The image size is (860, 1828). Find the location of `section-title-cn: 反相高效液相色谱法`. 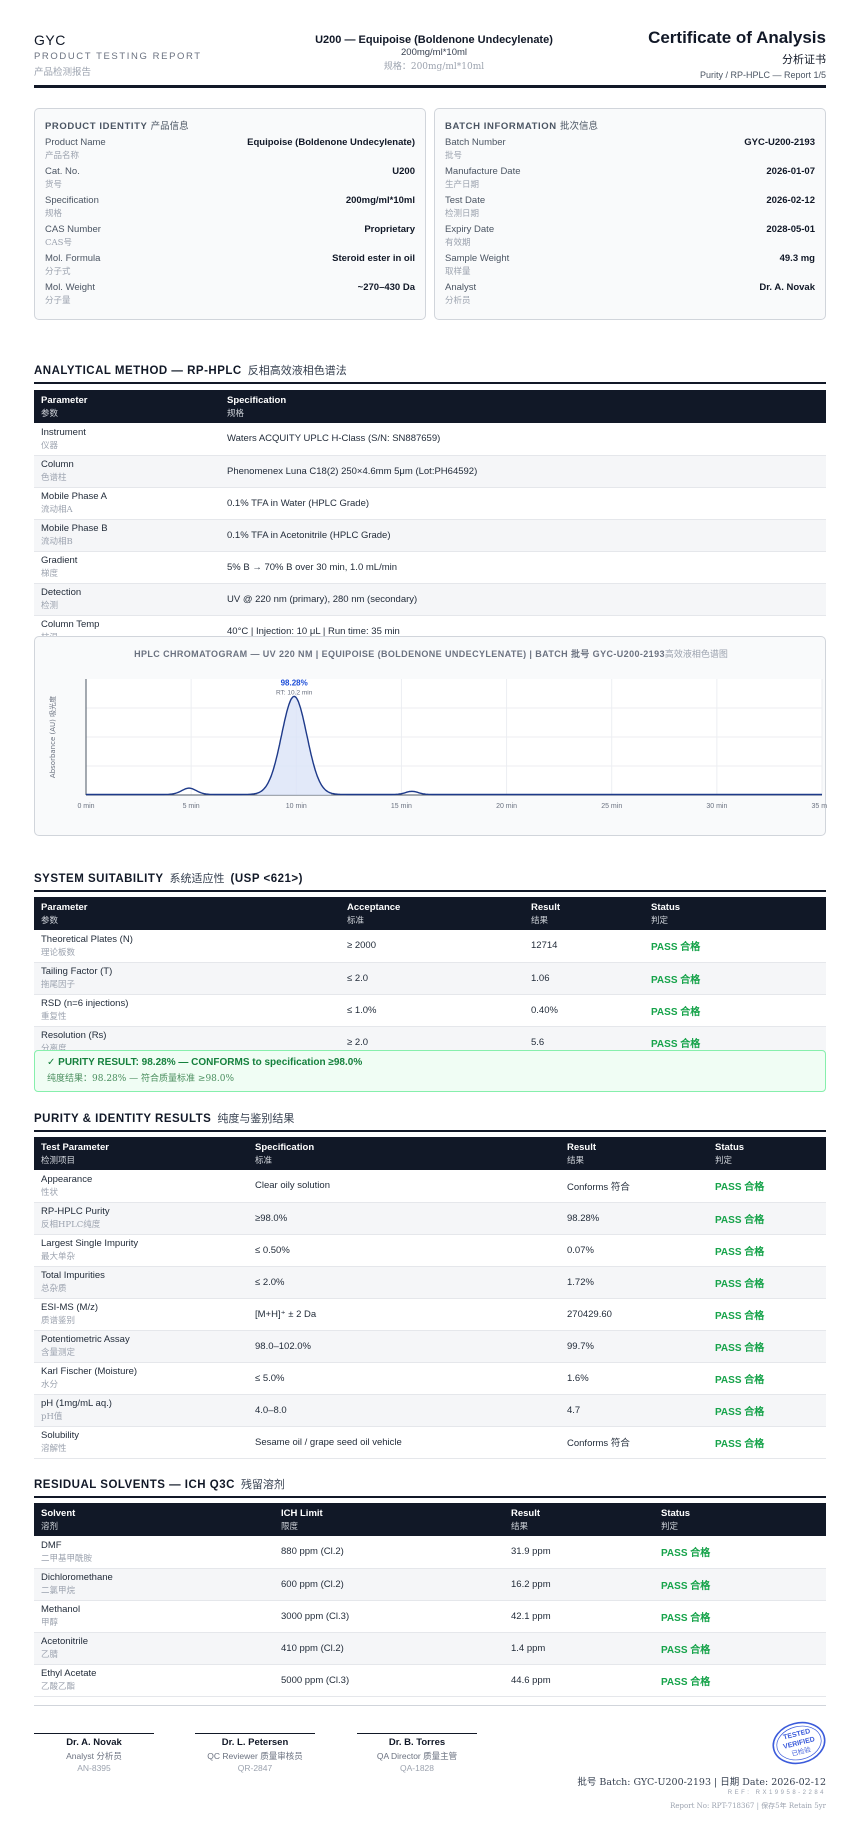

section-title-cn: 反相高效液相色谱法 is located at coordinates (297, 370).